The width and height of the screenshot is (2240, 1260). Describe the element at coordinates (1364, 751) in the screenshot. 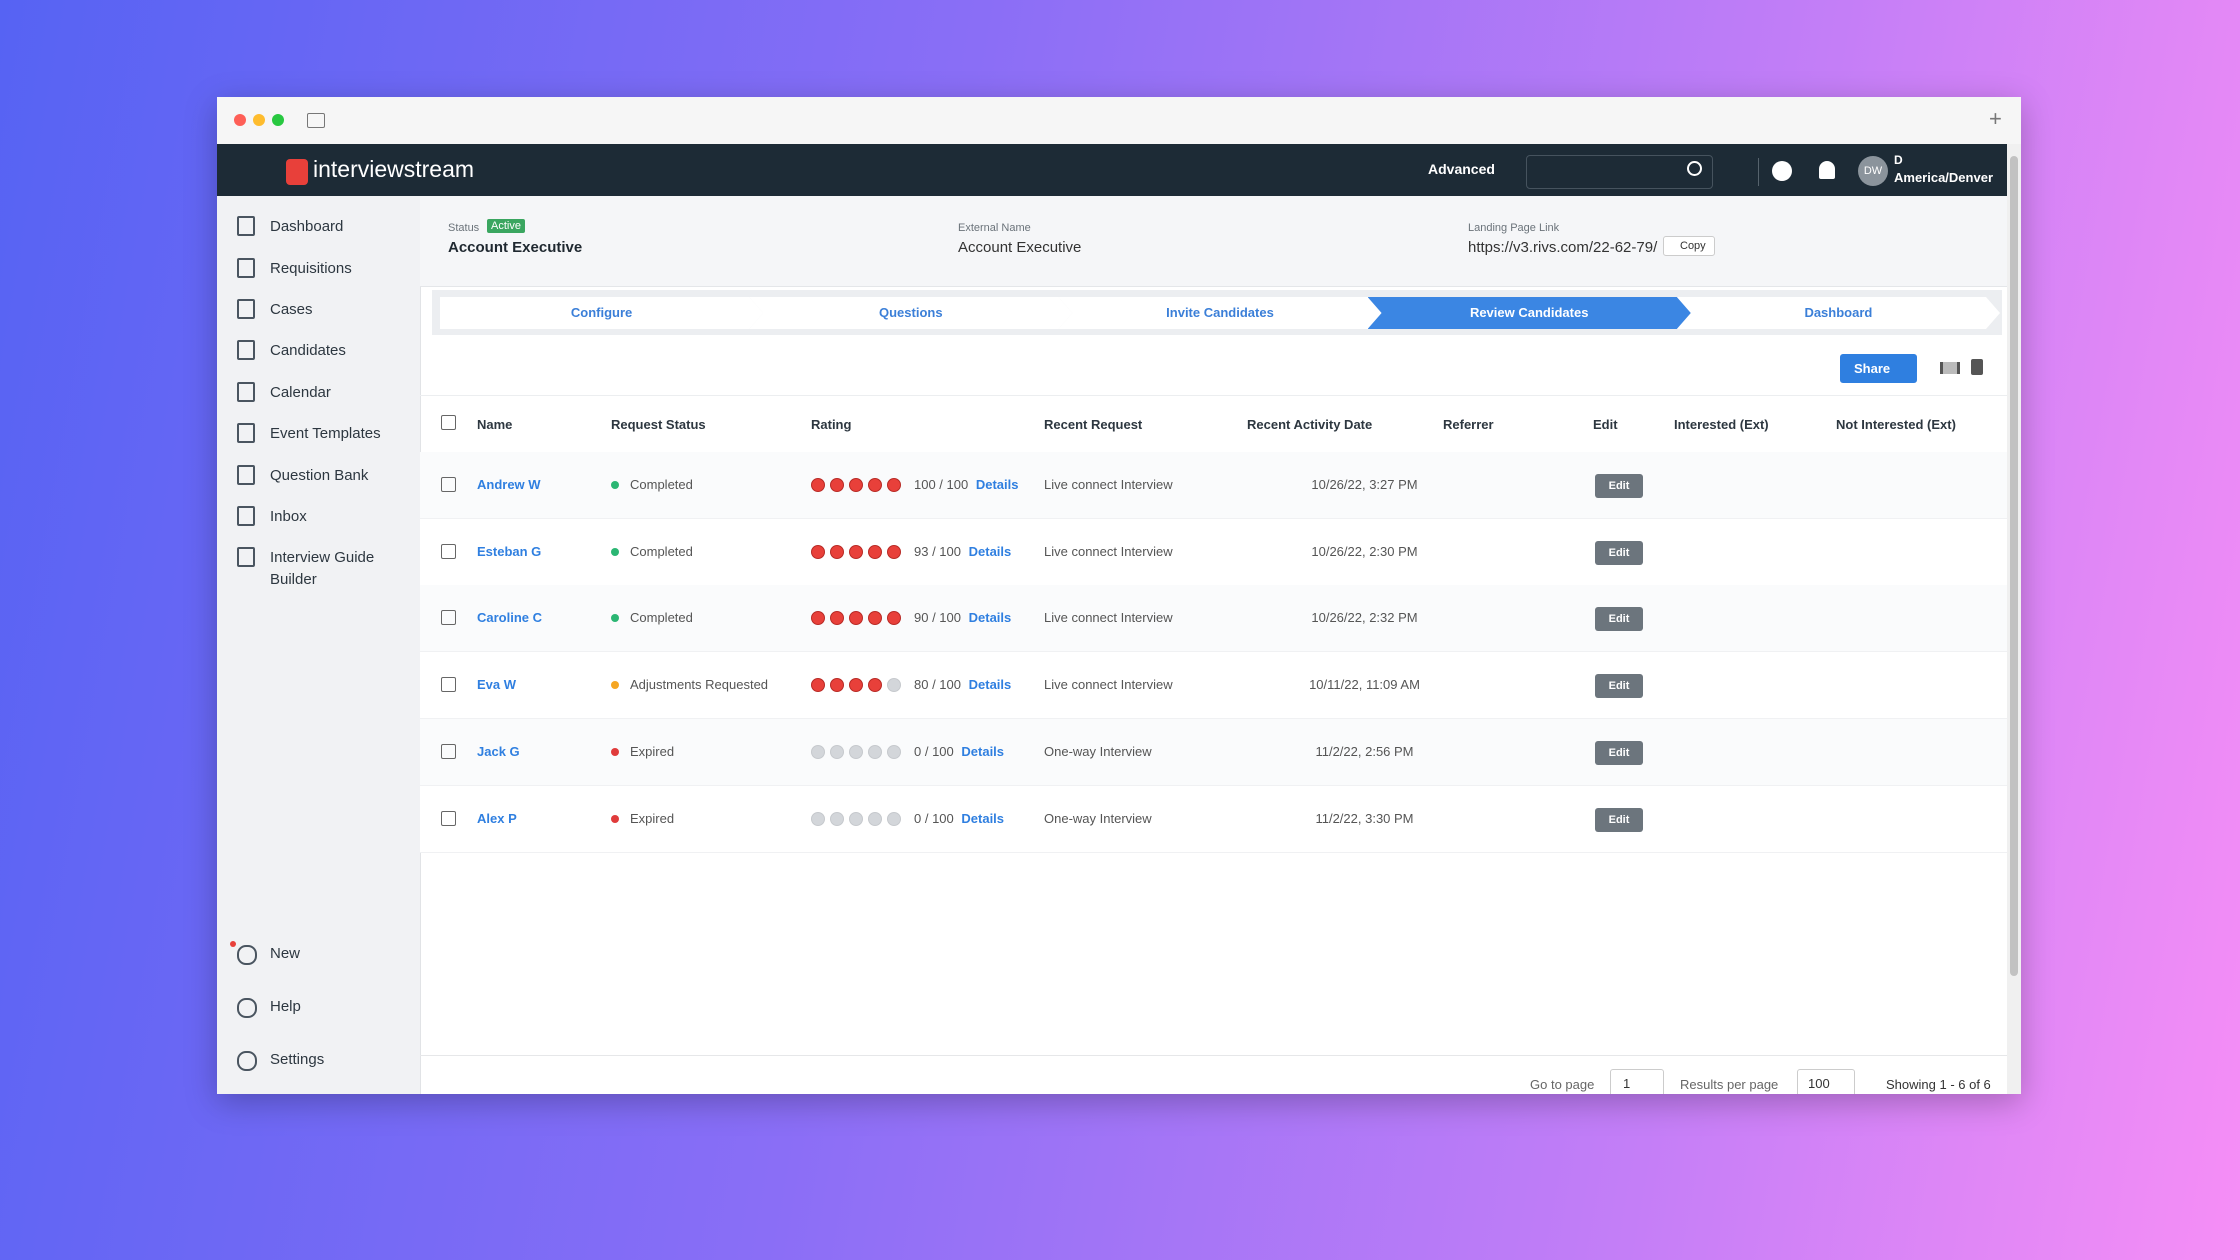

I see `activity-date: 11/2/22, 2:56 PM` at that location.